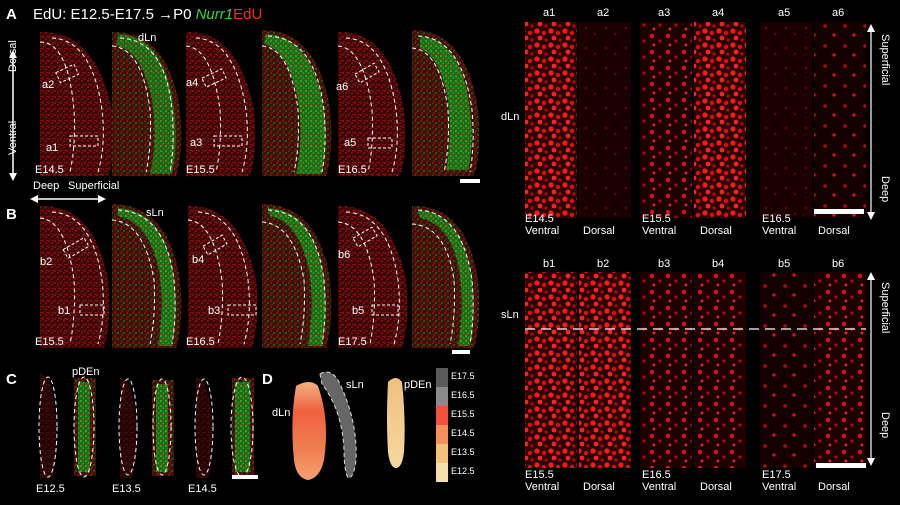 The image size is (900, 505). Describe the element at coordinates (281, 413) in the screenshot. I see `dln-label-d: dLn` at that location.